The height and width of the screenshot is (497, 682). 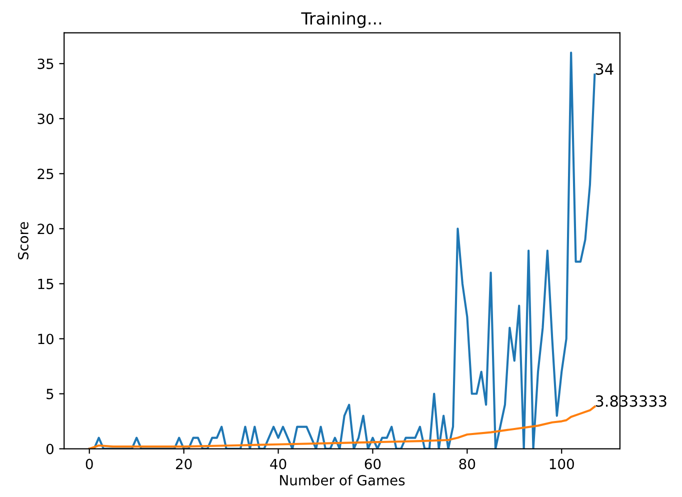 What do you see at coordinates (50, 394) in the screenshot?
I see `y-tick-label: 5` at bounding box center [50, 394].